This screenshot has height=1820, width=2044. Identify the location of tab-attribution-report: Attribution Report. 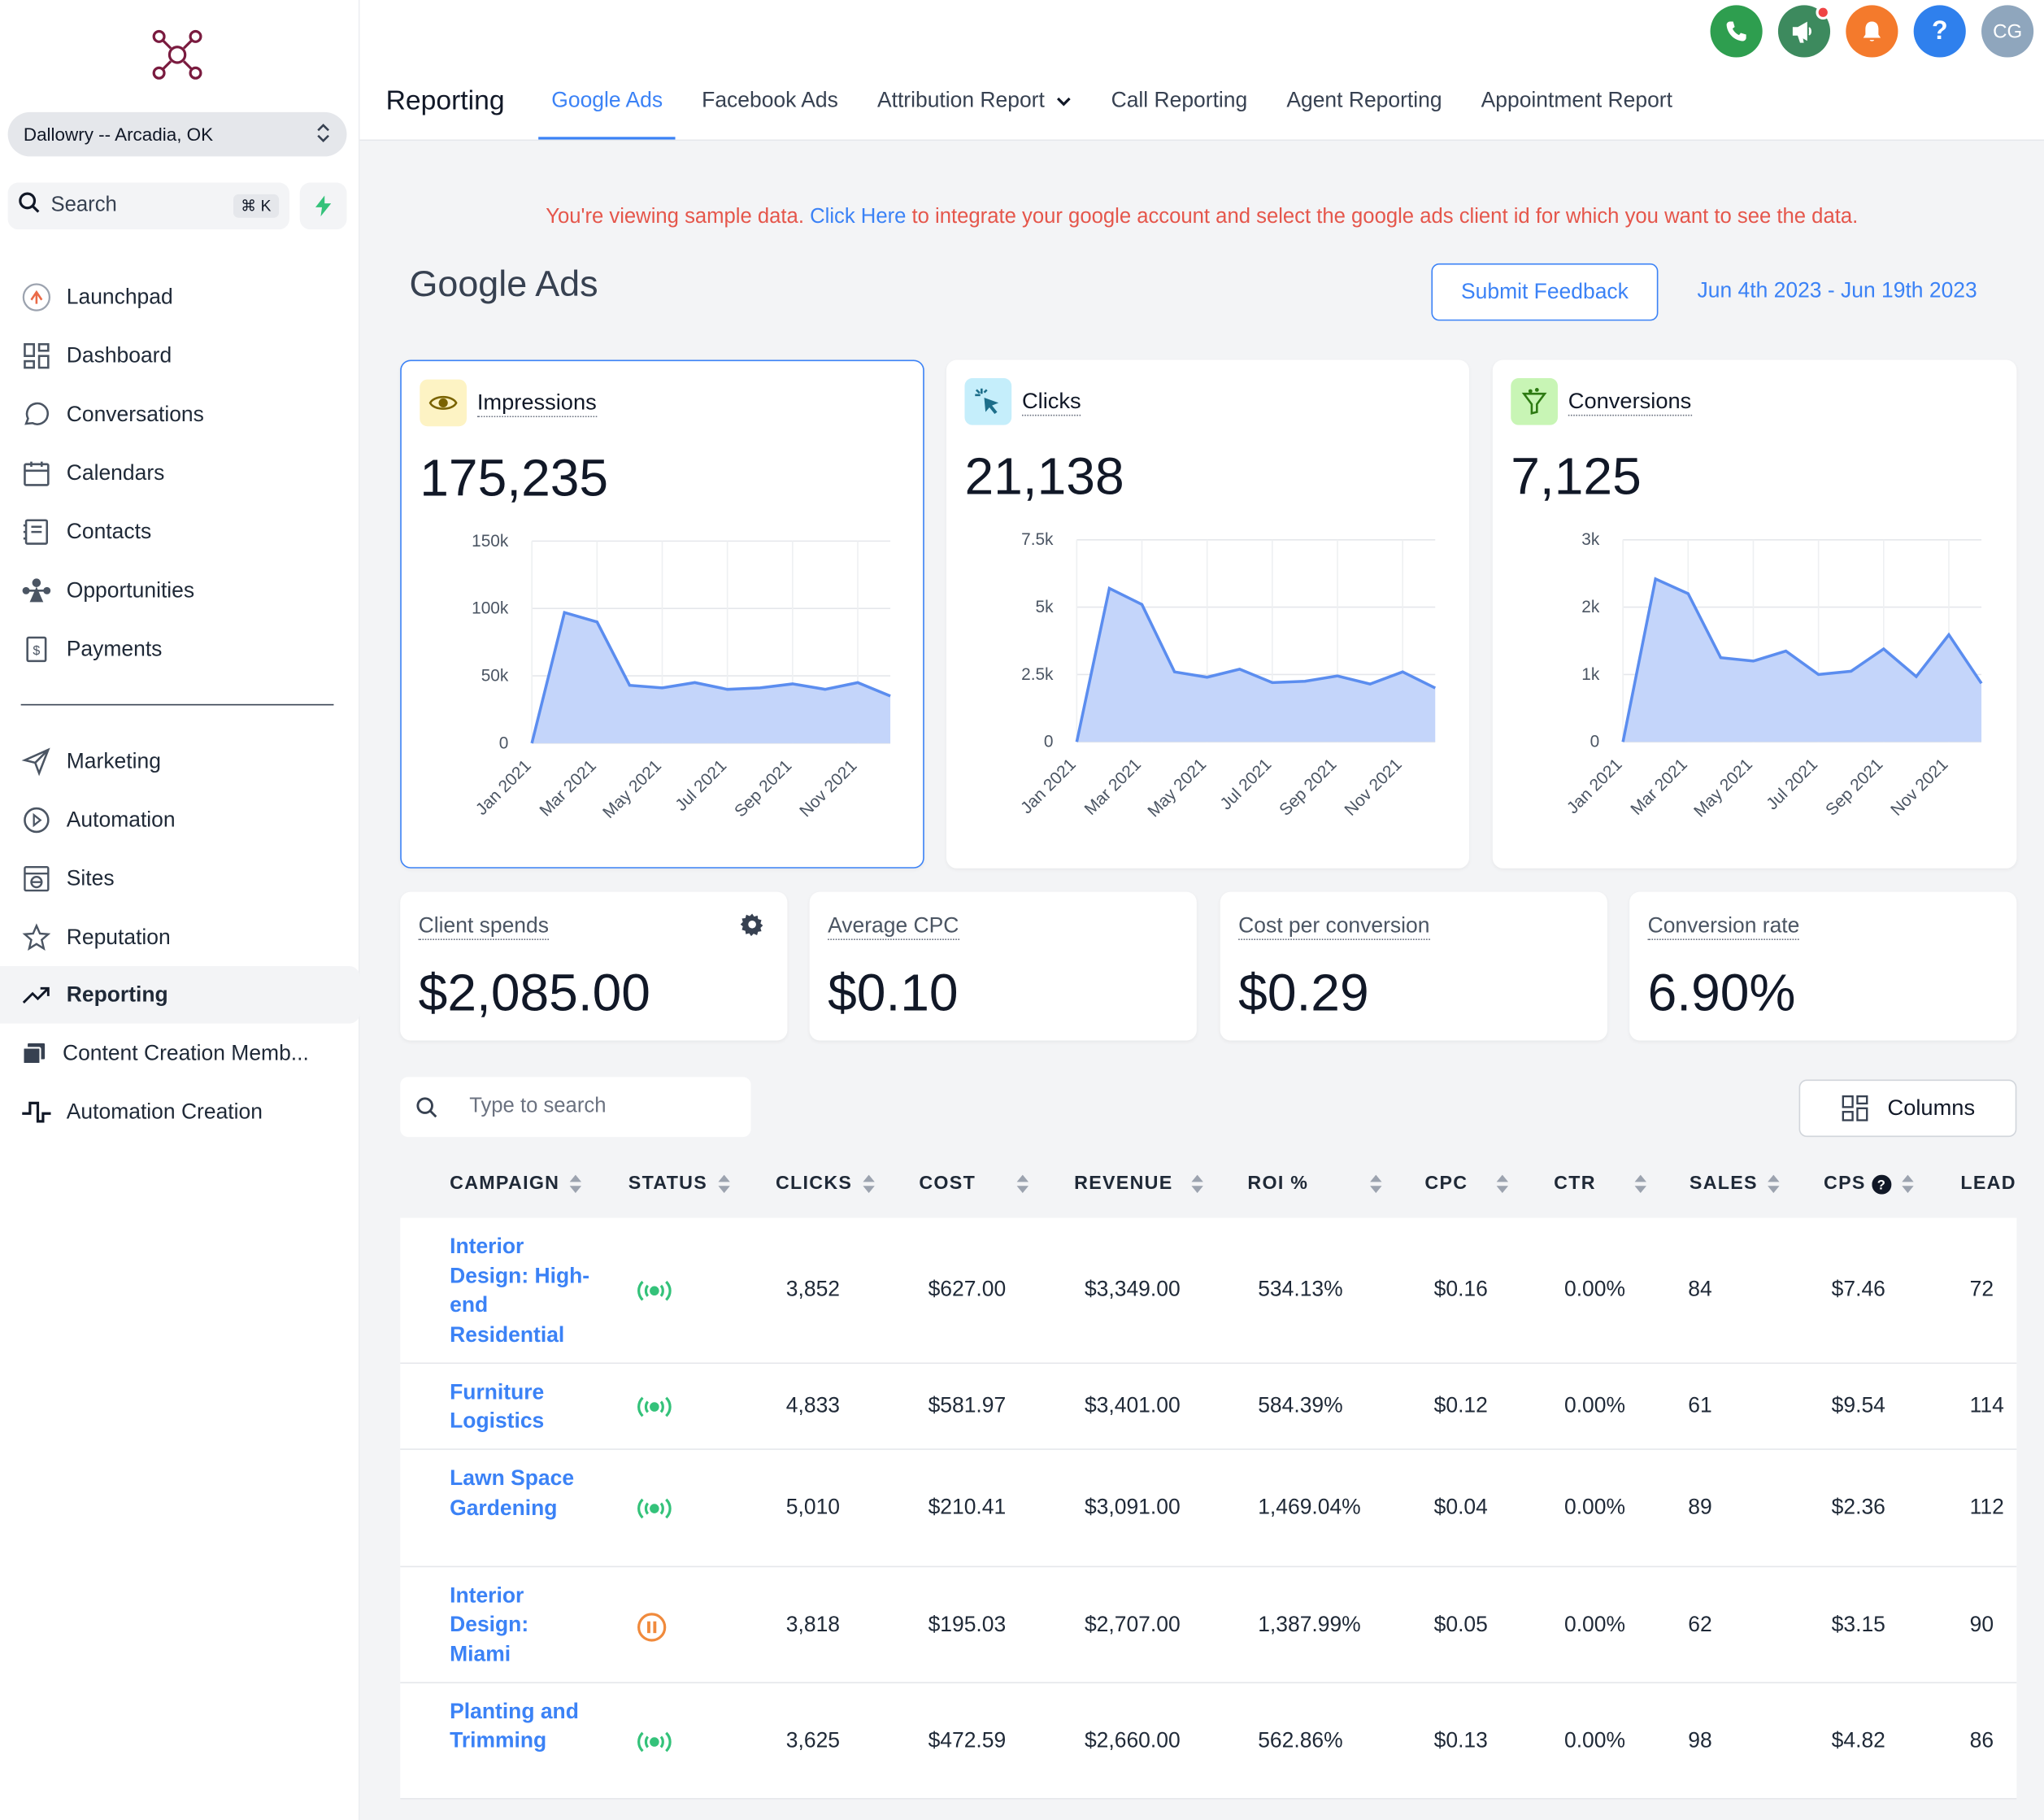
(974, 101).